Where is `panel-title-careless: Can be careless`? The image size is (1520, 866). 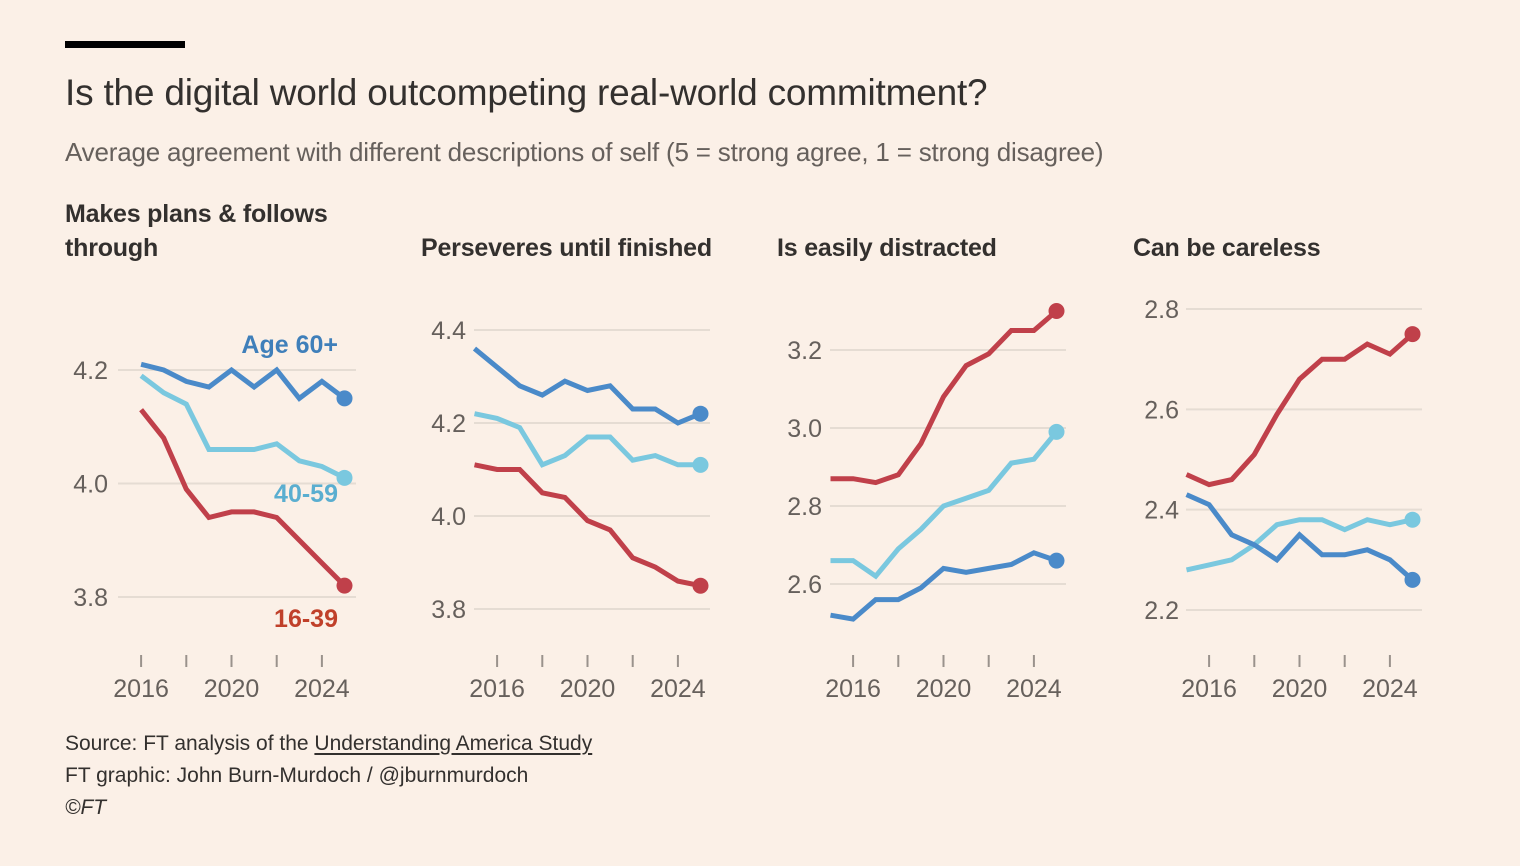 panel-title-careless: Can be careless is located at coordinates (1227, 248).